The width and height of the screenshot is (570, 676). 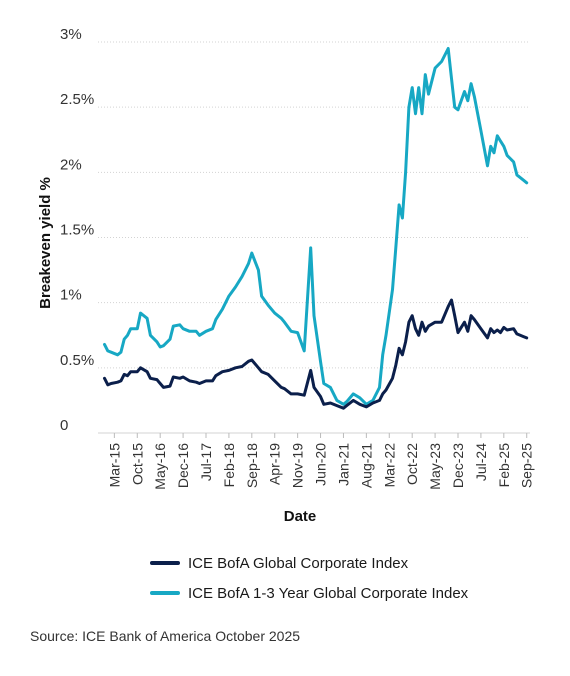 What do you see at coordinates (481, 462) in the screenshot?
I see `x-tick-label: Jul-24` at bounding box center [481, 462].